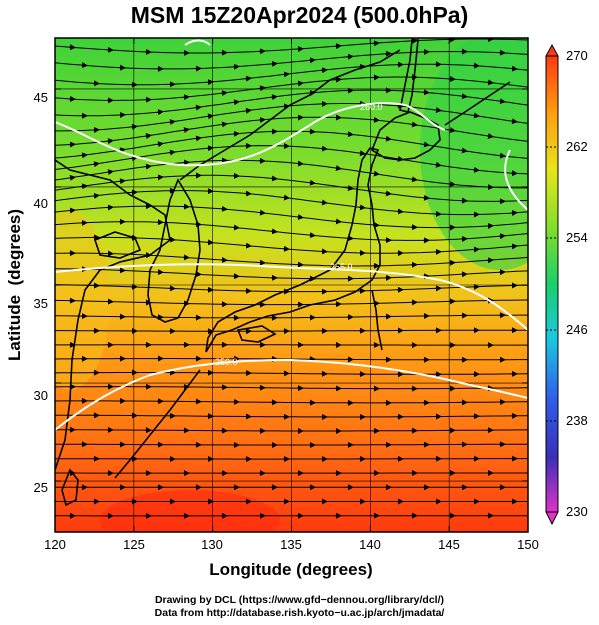 Image resolution: width=599 pixels, height=625 pixels. I want to click on contour-label-250: 250.0, so click(226, 362).